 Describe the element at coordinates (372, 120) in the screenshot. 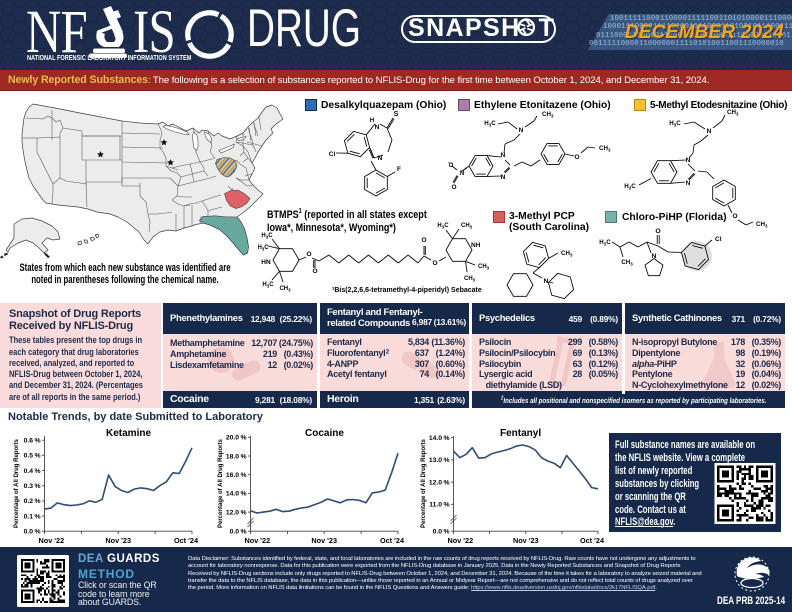

I see `svg-text: H` at that location.